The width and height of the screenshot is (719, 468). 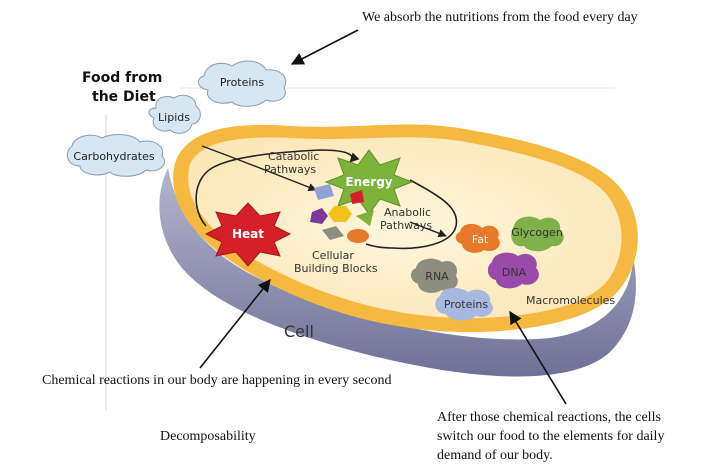 I want to click on svg-text: DNA, so click(x=514, y=272).